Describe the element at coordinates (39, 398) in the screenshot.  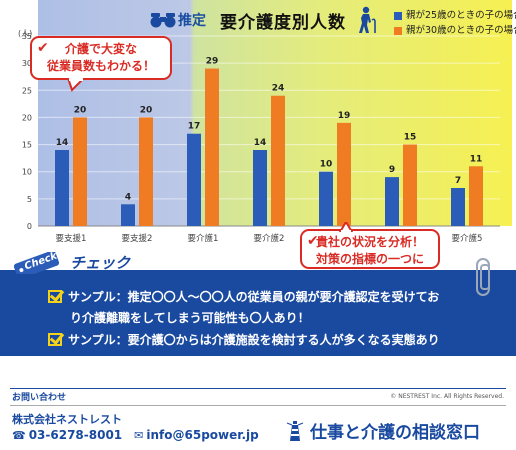
I see `inquiry-label: お問い合わせ` at that location.